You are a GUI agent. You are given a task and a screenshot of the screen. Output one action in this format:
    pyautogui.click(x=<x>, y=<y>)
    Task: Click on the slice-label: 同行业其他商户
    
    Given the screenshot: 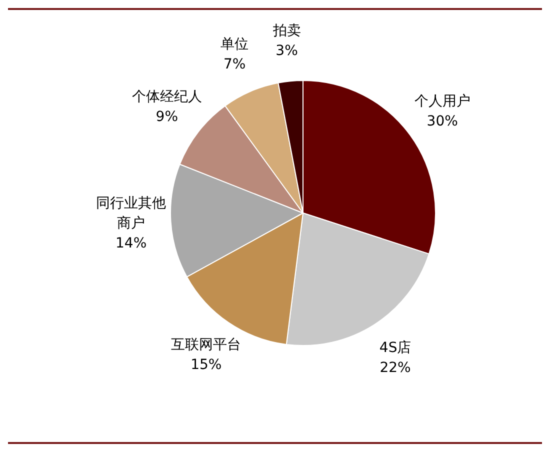 What is the action you would take?
    pyautogui.click(x=131, y=213)
    